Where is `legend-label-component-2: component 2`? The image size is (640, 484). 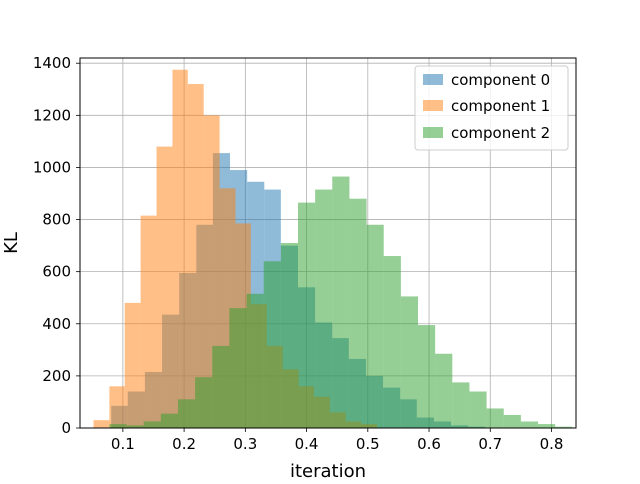 legend-label-component-2: component 2 is located at coordinates (500, 133).